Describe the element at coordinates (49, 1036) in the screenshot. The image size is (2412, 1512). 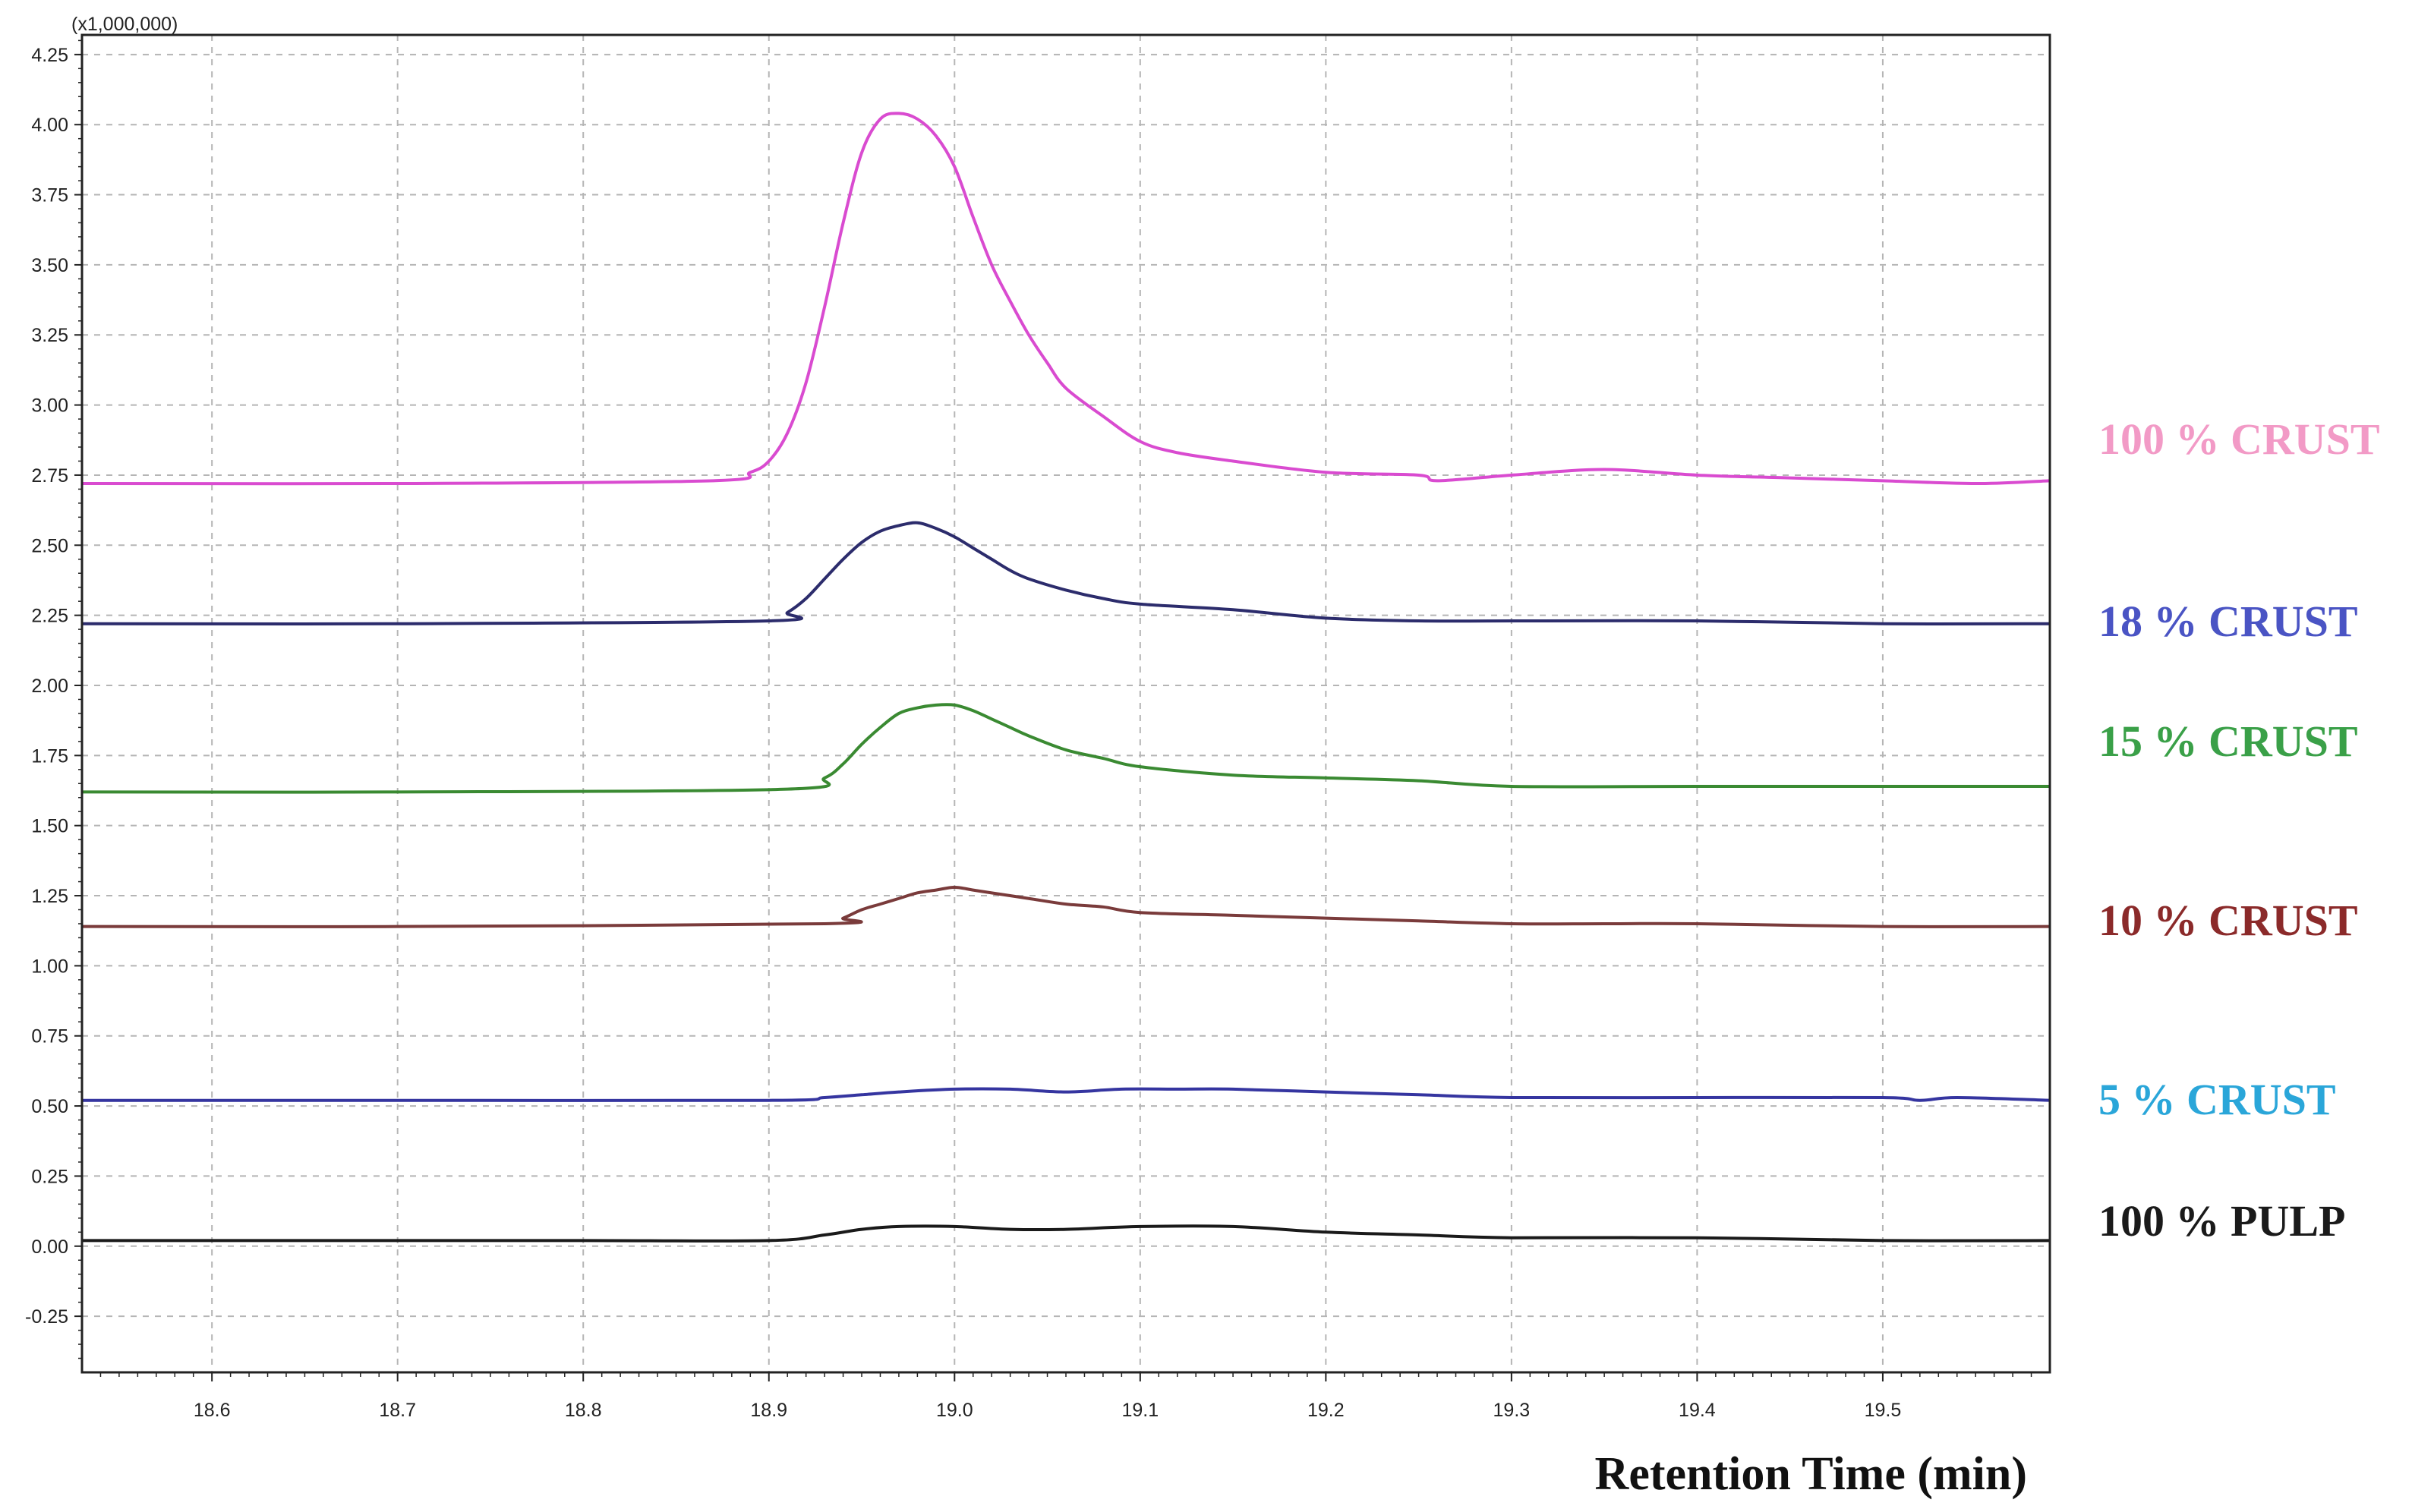
I see `y-tick-label: 0.75` at that location.